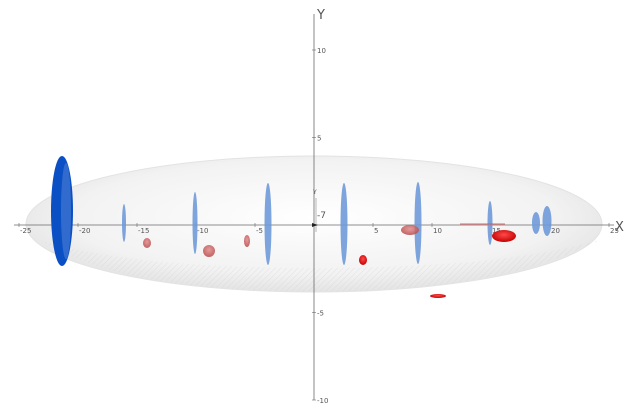  I want to click on x-tick-label: 20, so click(555, 231).